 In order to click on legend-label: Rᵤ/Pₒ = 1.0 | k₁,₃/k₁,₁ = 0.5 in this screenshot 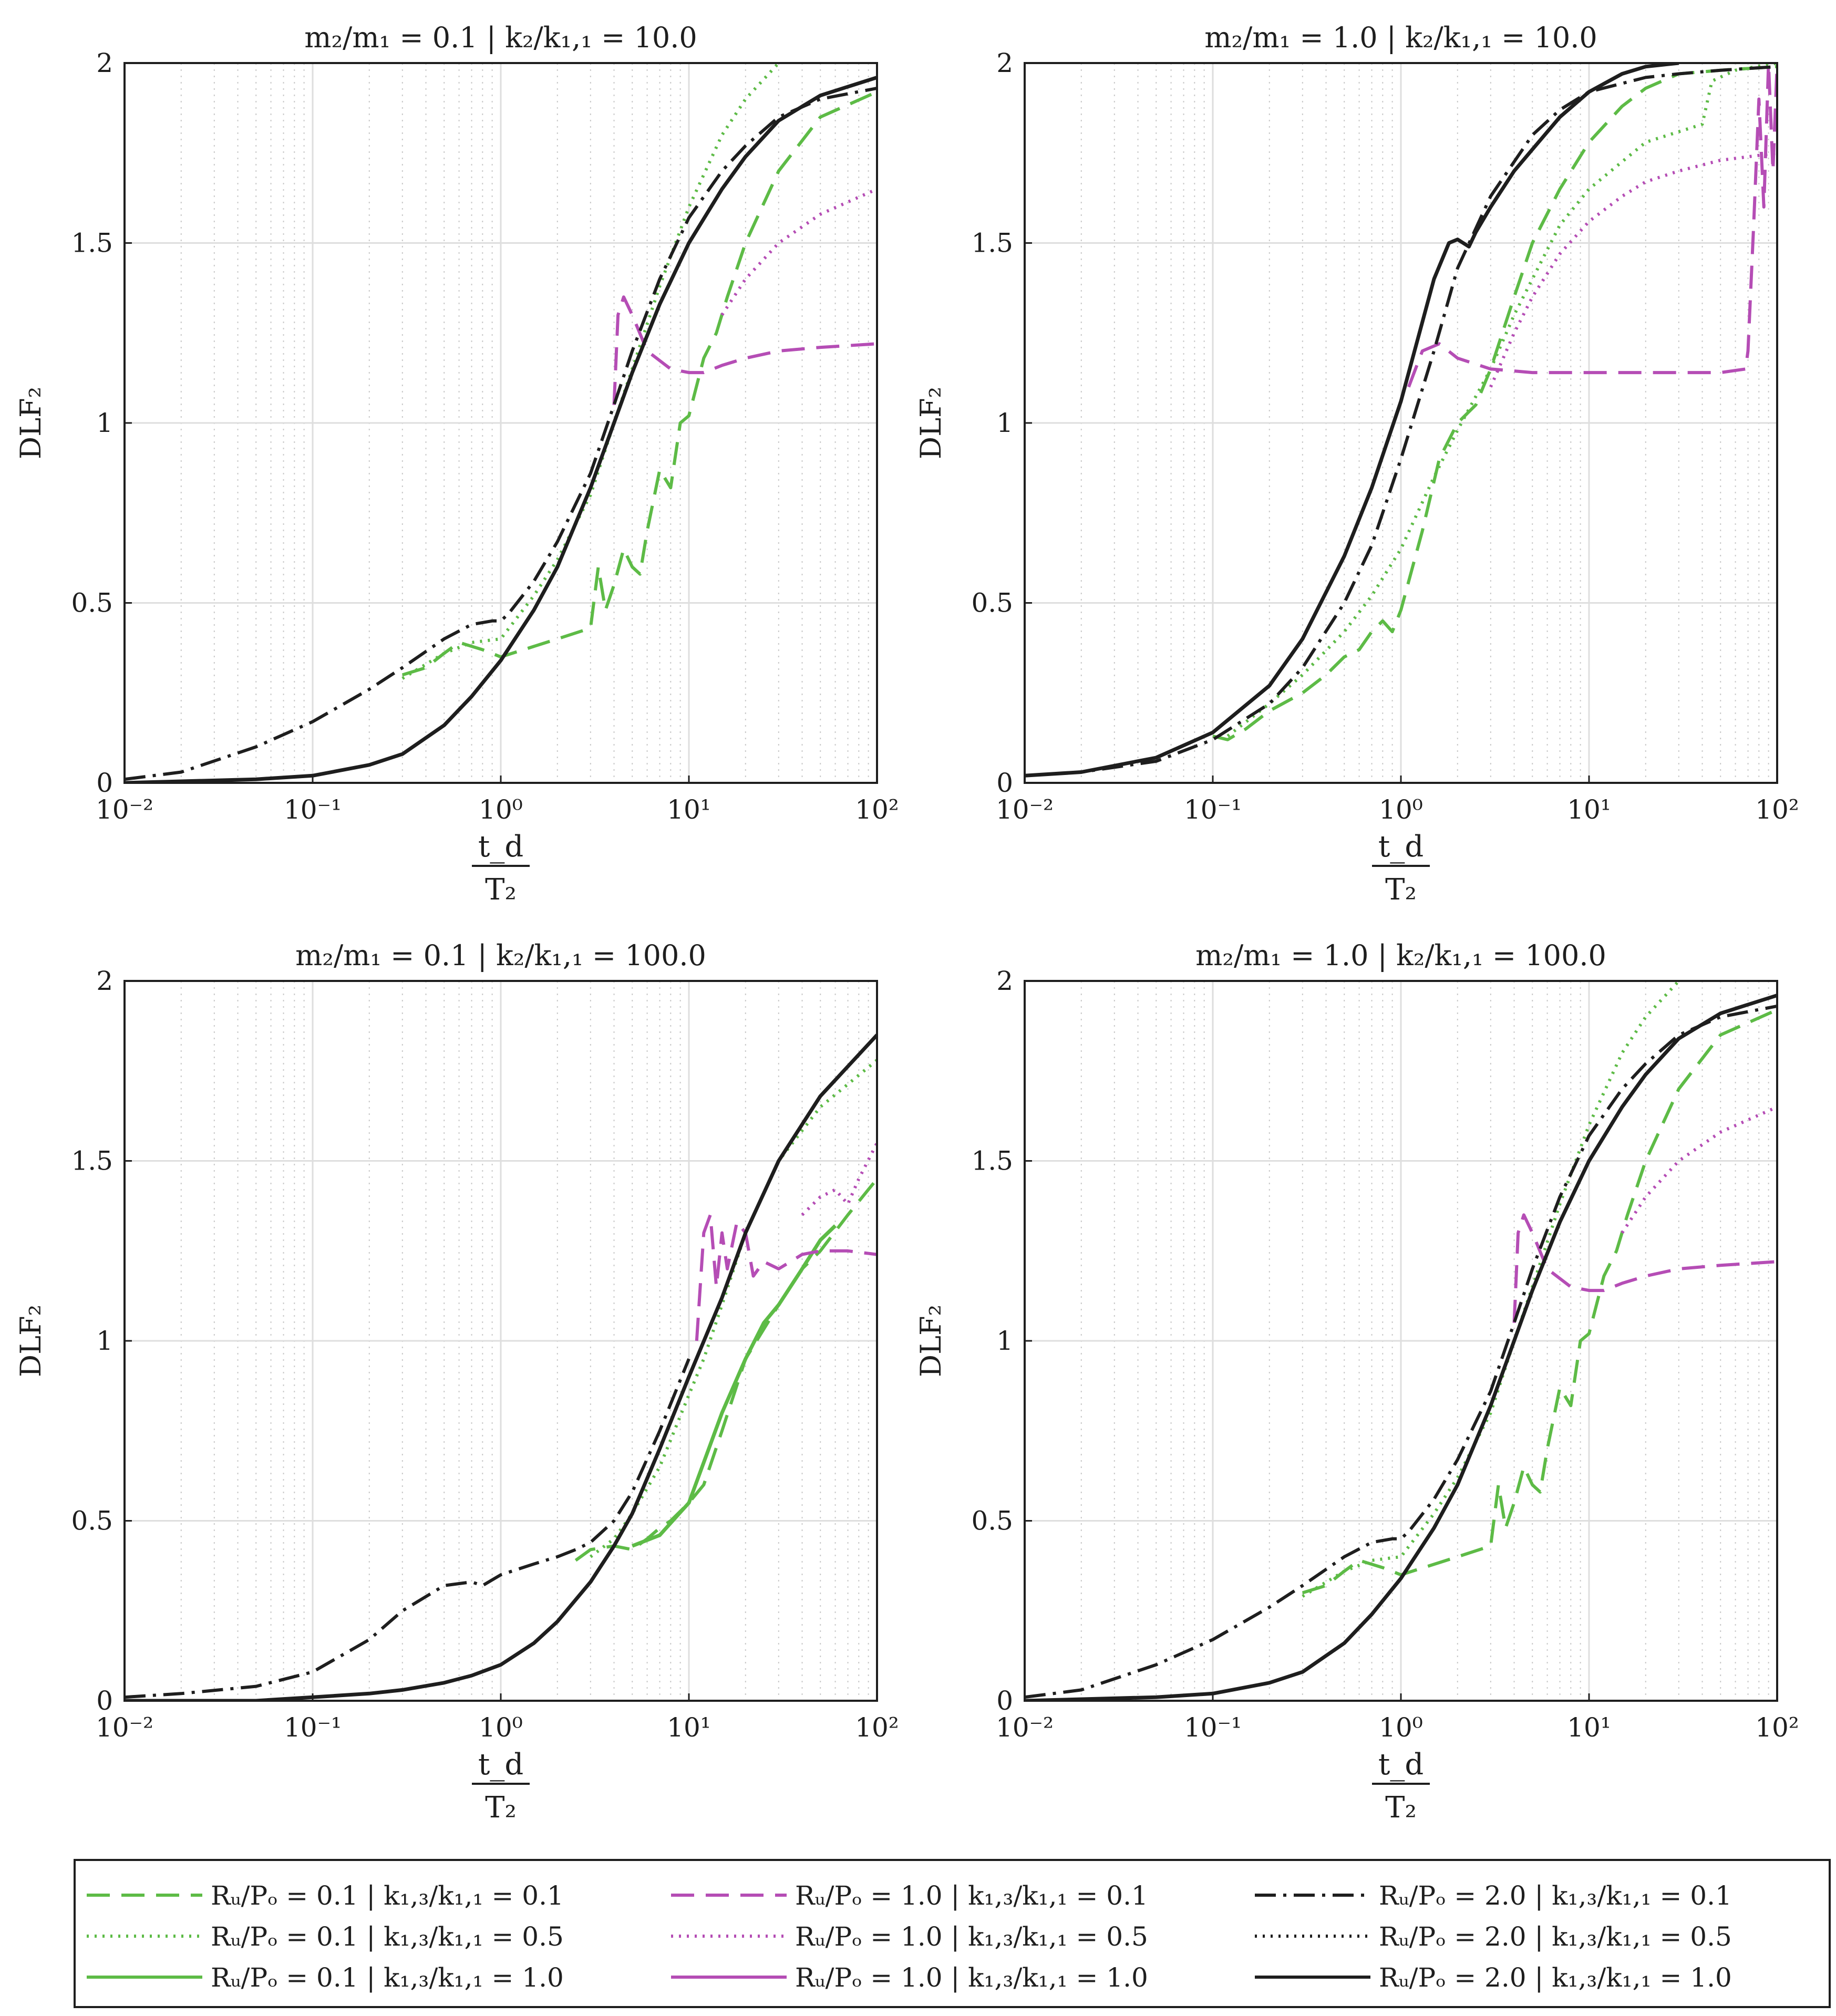, I will do `click(971, 1937)`.